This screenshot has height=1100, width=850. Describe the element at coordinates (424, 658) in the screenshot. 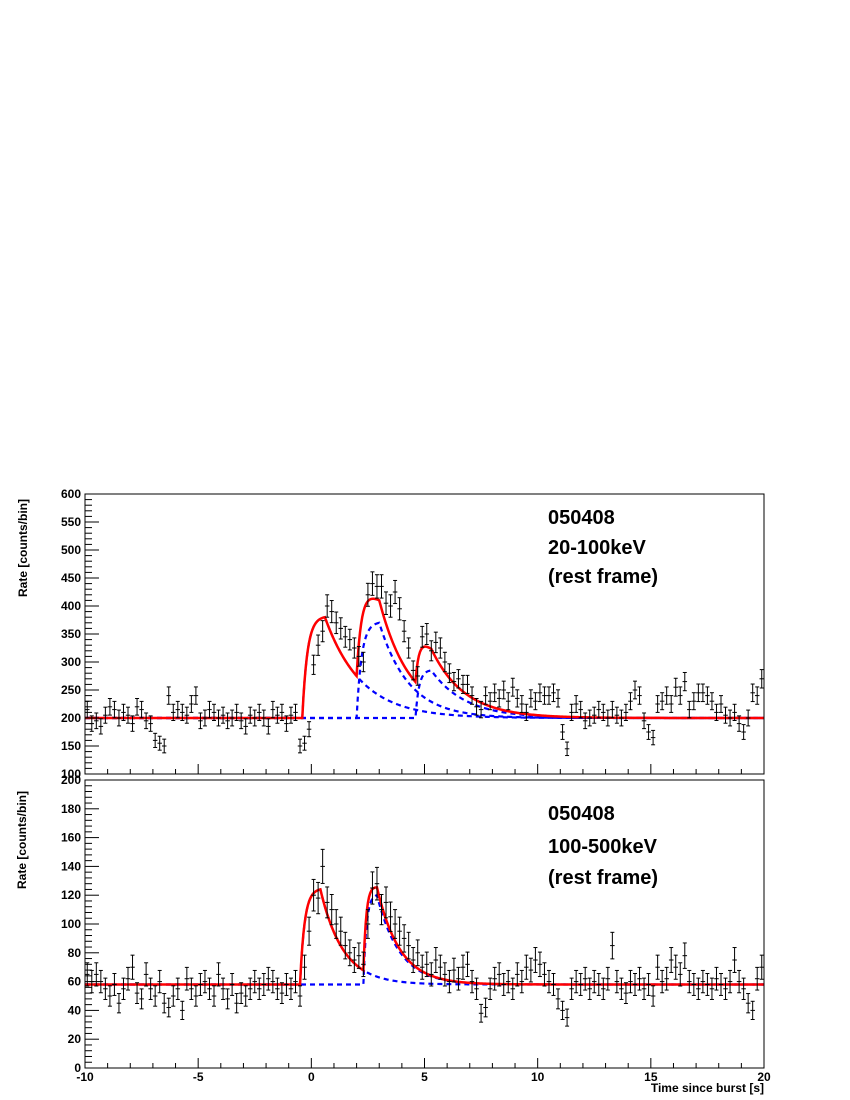

I see `top-fit-curves` at that location.